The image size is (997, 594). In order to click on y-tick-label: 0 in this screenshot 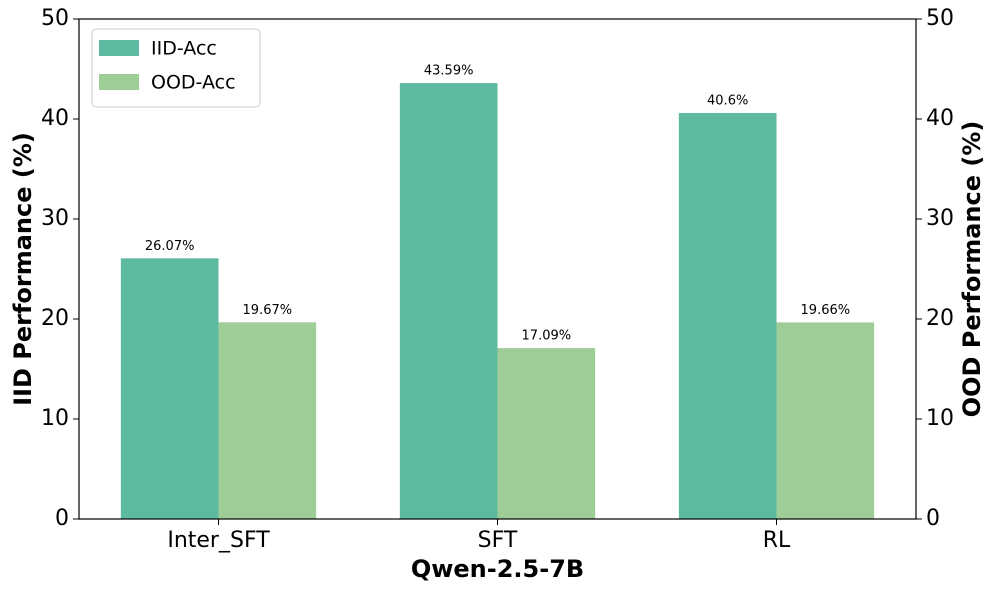, I will do `click(62, 518)`.